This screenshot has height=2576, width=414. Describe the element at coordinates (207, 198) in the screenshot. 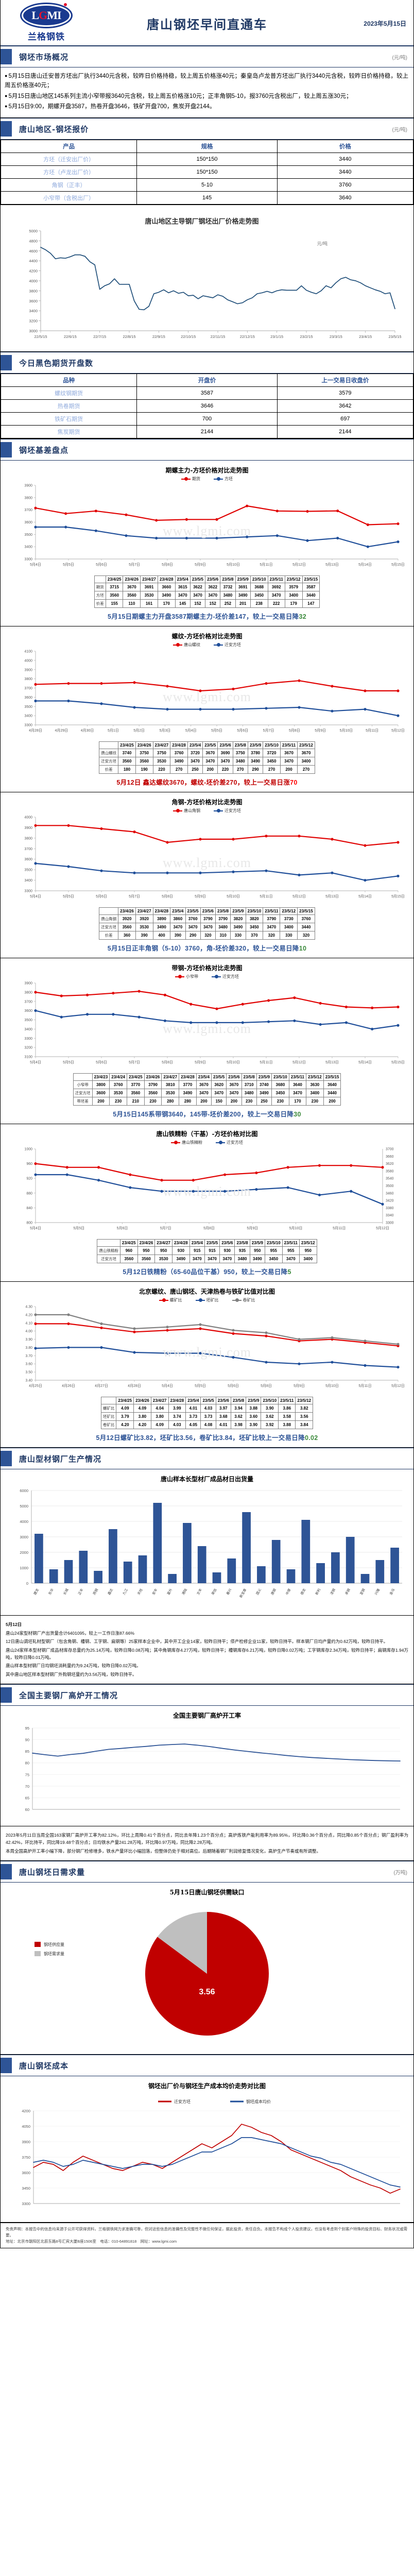

I see `table-row: 小窄带（含税出厂） 145 3640` at that location.